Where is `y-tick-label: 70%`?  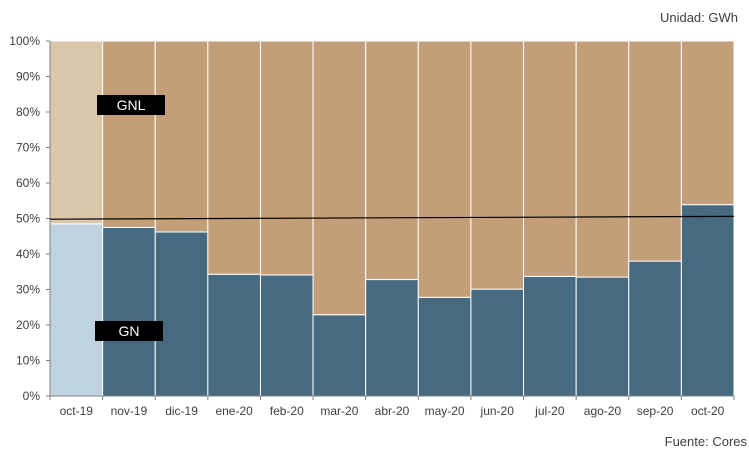
y-tick-label: 70% is located at coordinates (28, 148).